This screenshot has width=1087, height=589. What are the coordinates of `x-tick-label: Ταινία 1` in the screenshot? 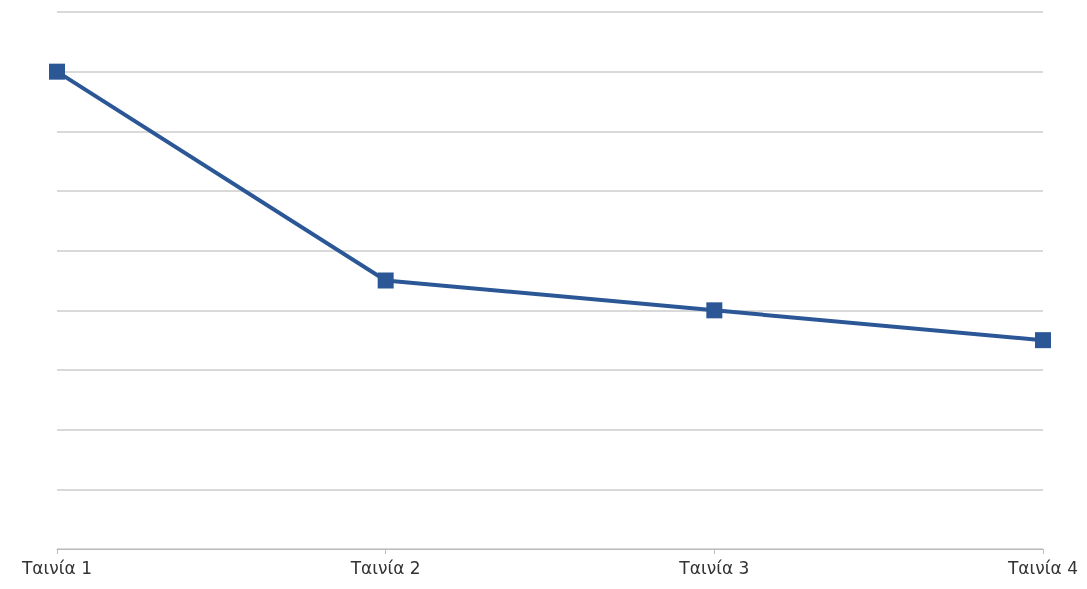 It's located at (56, 567).